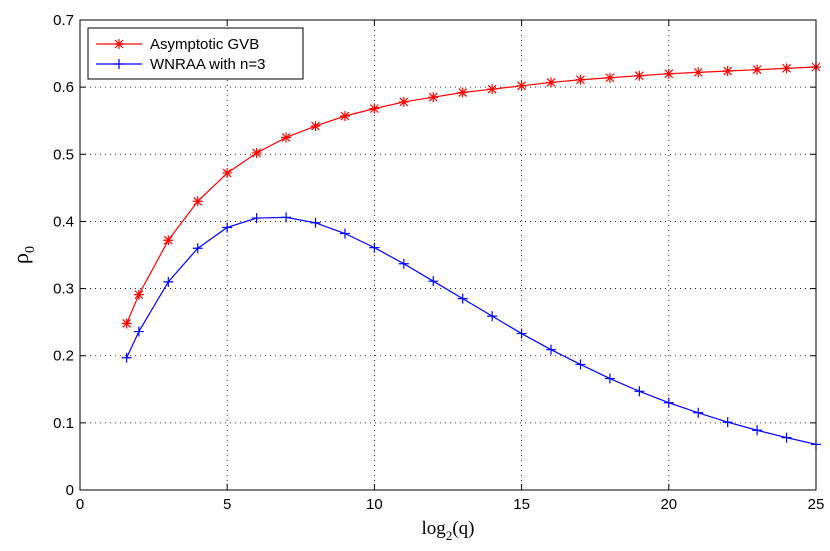 The width and height of the screenshot is (830, 551). Describe the element at coordinates (63, 154) in the screenshot. I see `y-tick-label: 0.5` at that location.